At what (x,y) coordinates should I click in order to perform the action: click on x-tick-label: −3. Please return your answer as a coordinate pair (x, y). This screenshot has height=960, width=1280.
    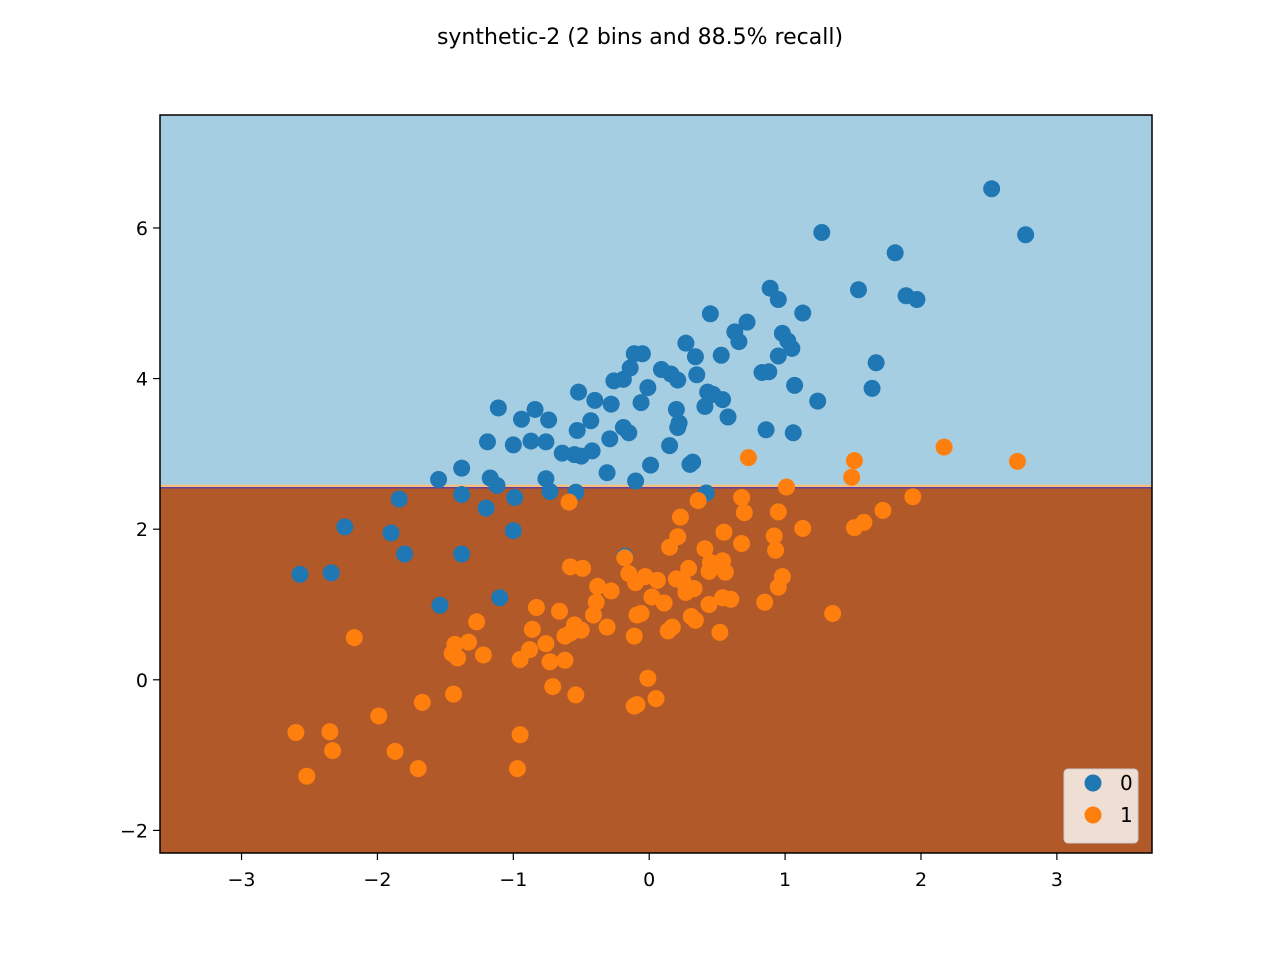
    Looking at the image, I should click on (242, 880).